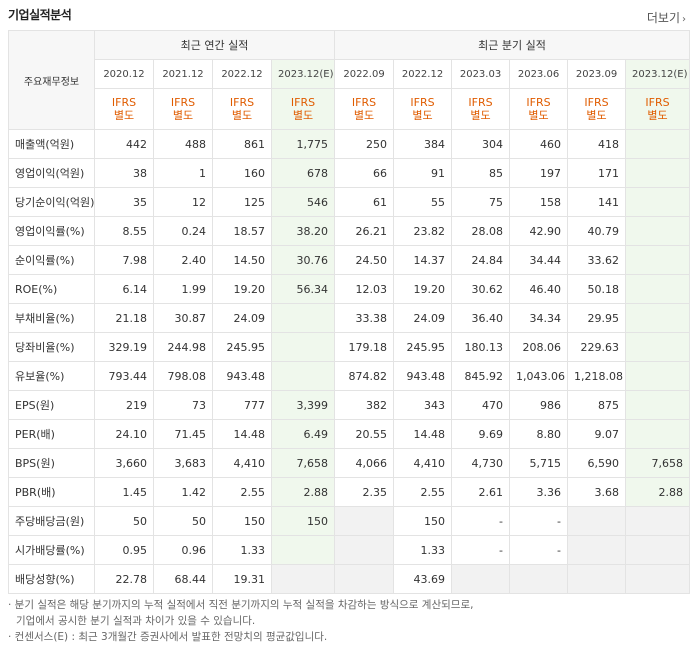  What do you see at coordinates (124, 318) in the screenshot?
I see `table-cell: 21.18` at bounding box center [124, 318].